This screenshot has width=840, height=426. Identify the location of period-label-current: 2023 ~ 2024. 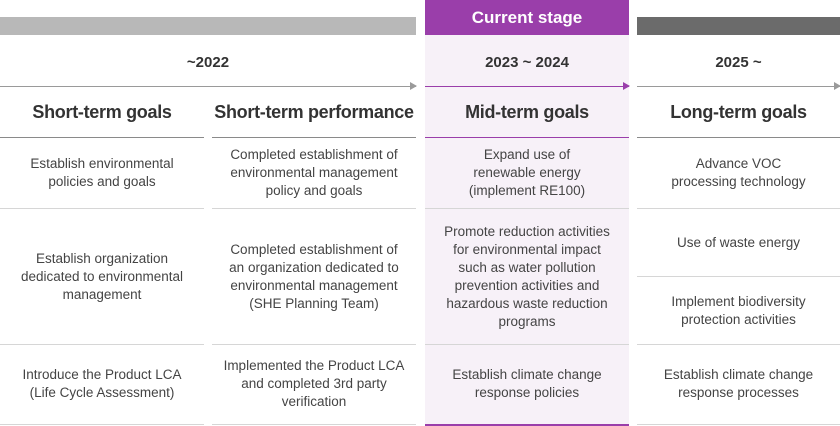
(527, 62).